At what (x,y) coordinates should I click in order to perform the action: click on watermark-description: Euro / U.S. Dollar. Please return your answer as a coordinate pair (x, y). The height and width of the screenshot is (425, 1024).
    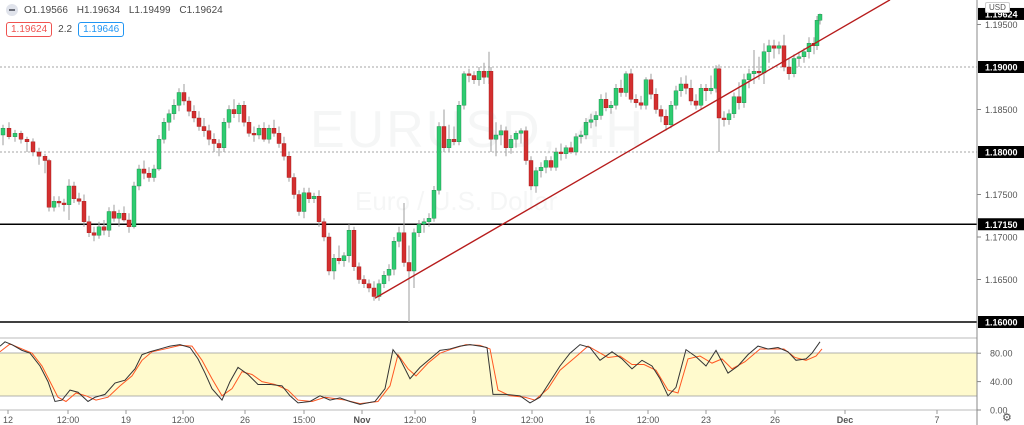
    Looking at the image, I should click on (456, 201).